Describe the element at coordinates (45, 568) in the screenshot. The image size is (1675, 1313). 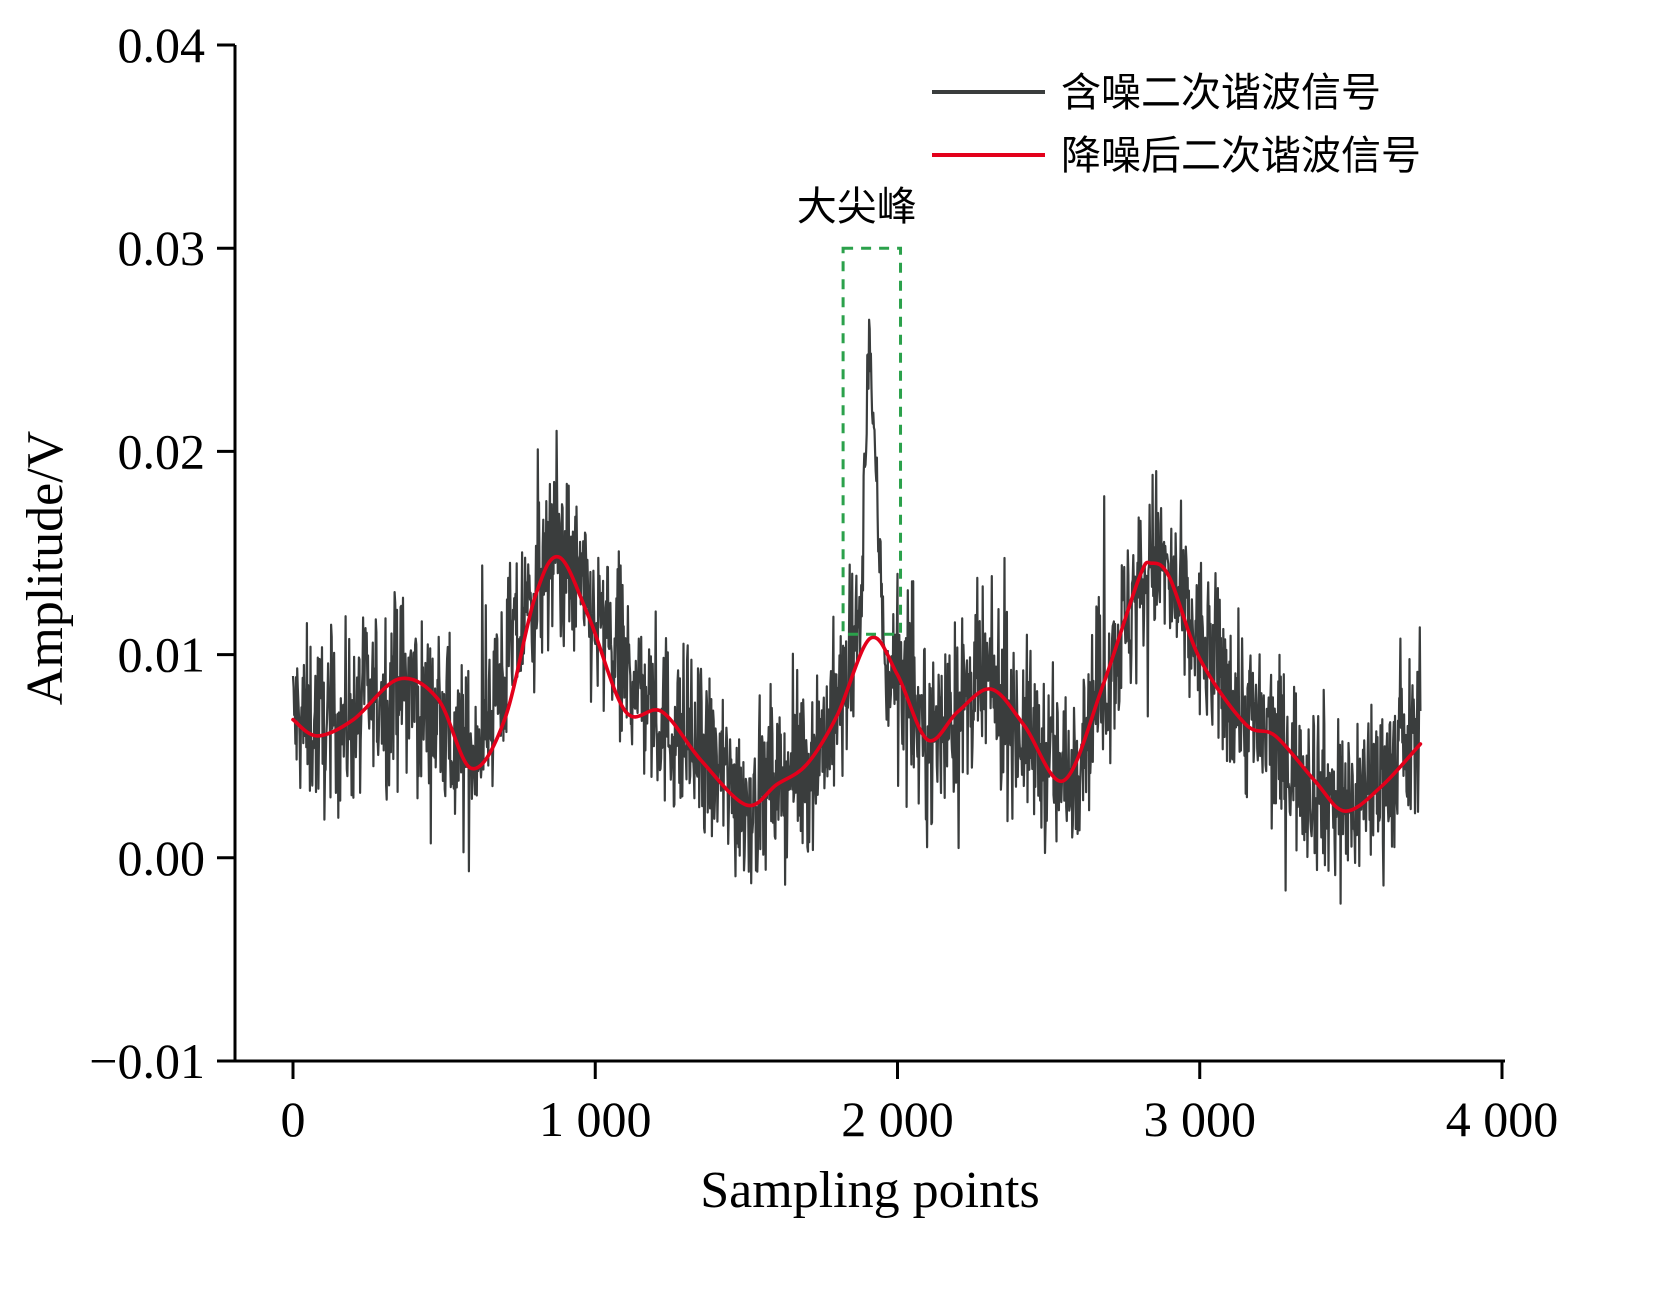
I see `y-axis-title: Amplitude/V` at that location.